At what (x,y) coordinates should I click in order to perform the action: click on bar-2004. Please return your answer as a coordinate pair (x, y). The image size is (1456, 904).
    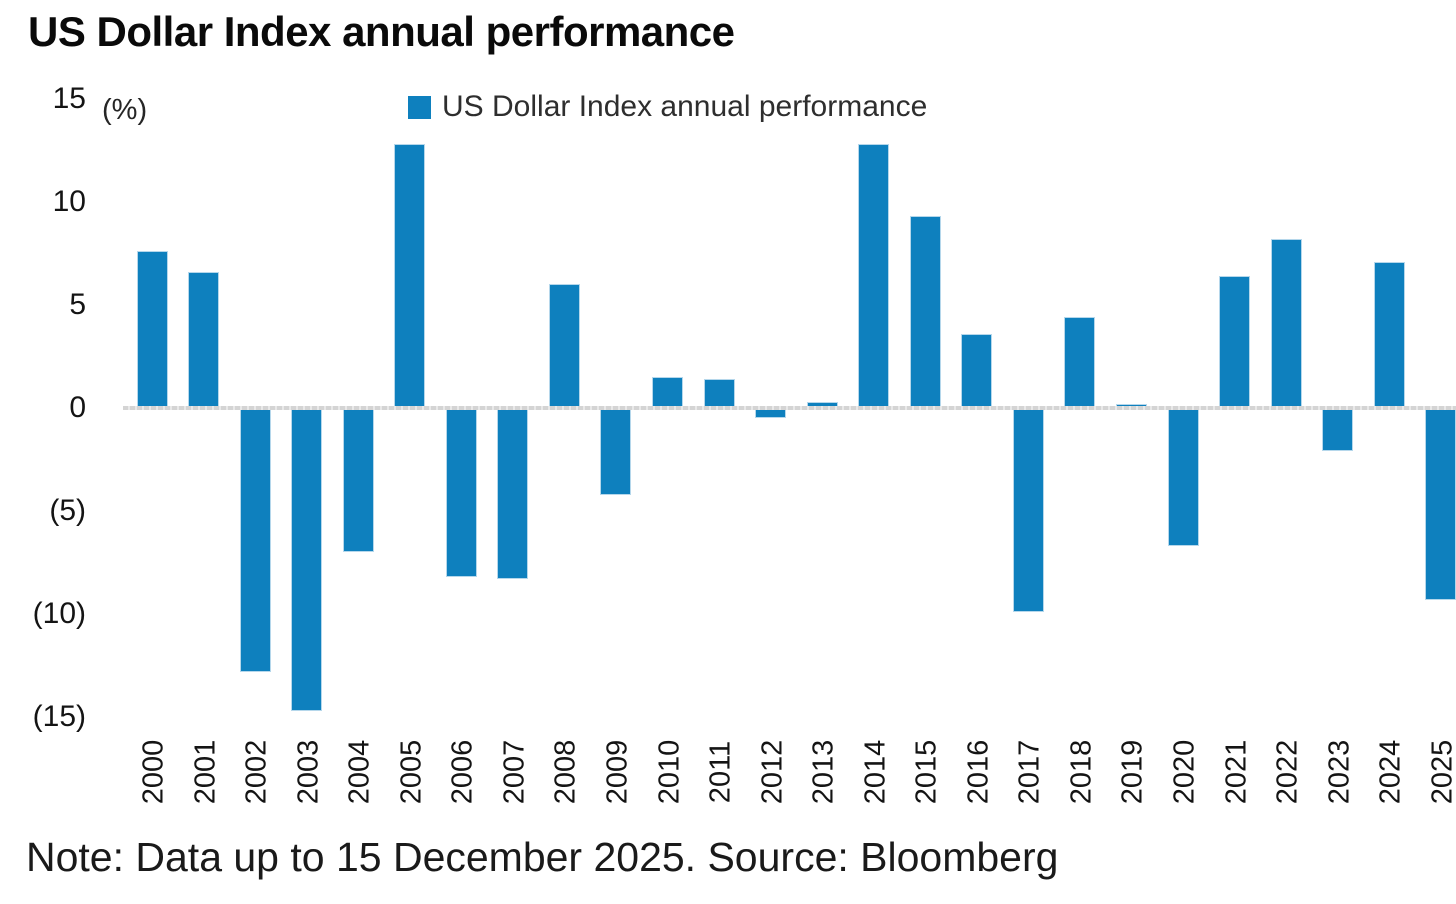
    Looking at the image, I should click on (358, 480).